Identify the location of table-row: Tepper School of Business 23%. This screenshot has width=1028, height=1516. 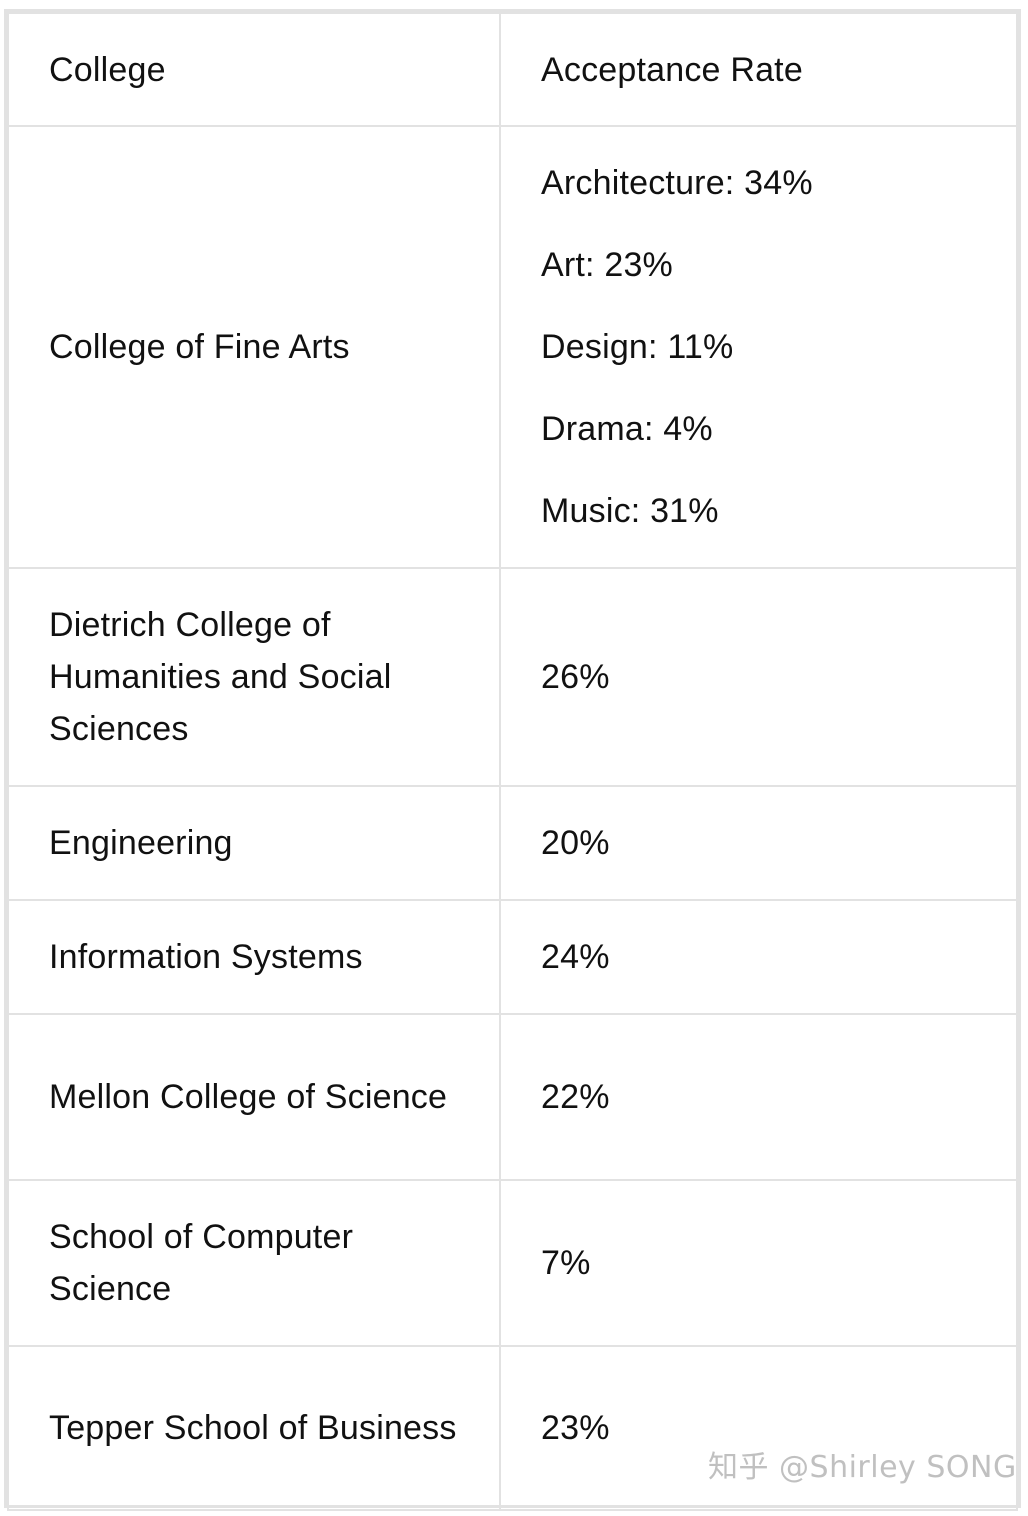
(512, 1428).